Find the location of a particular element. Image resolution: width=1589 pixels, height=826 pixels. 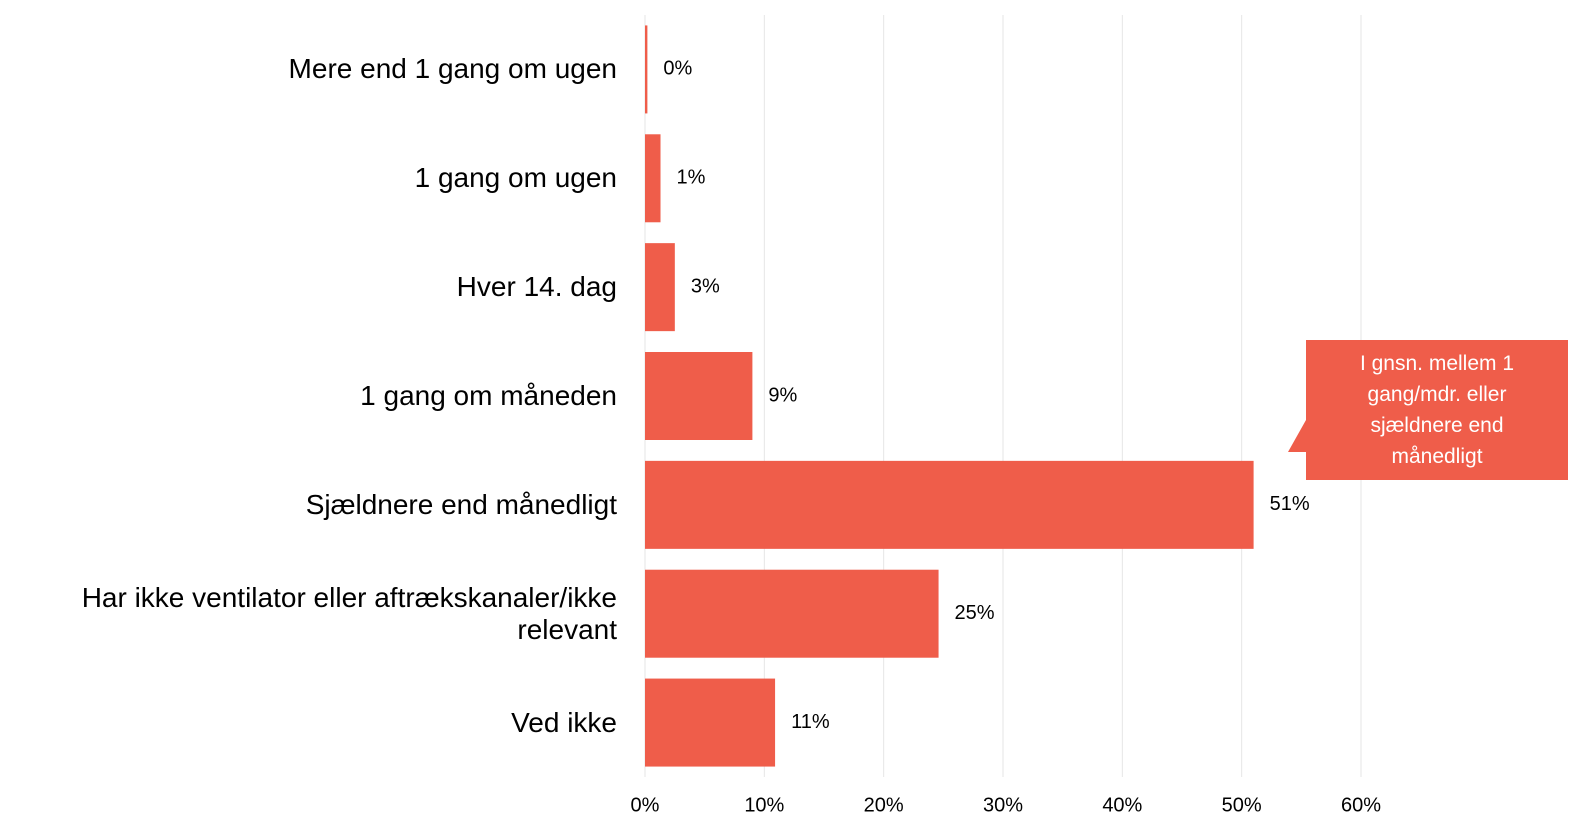

category-label: Mere end 1 gang om ugen is located at coordinates (452, 69).